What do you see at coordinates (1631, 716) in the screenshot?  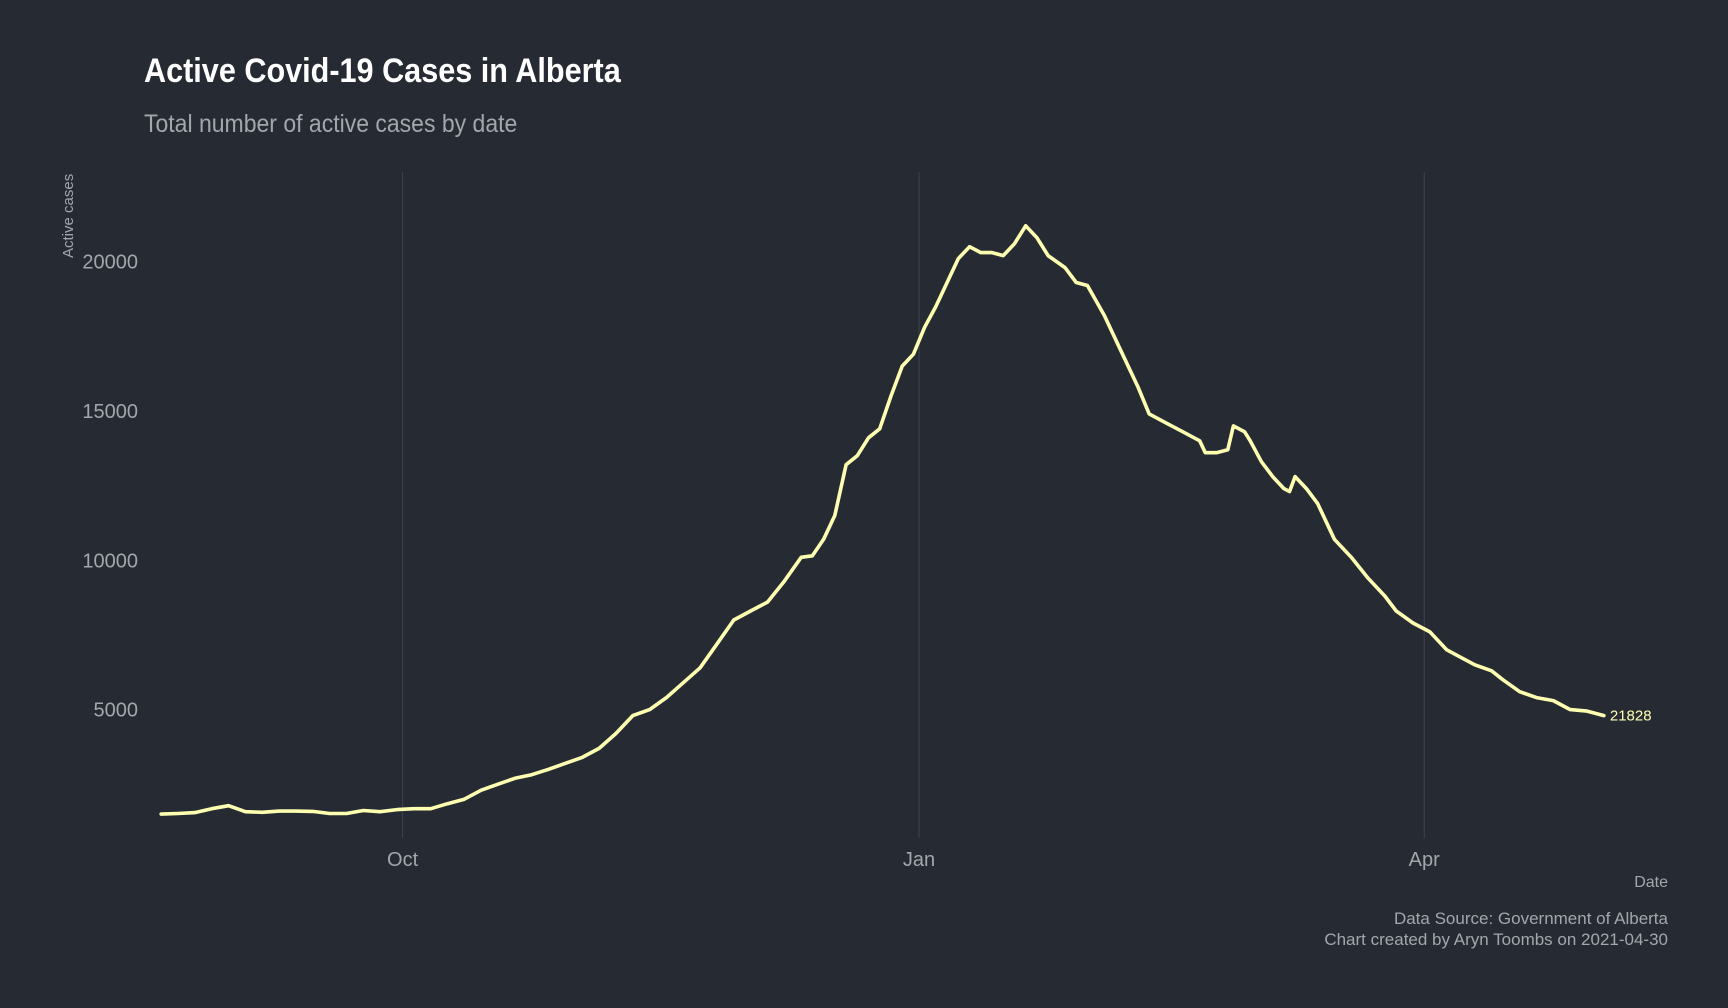 I see `end-value-label: 21828` at bounding box center [1631, 716].